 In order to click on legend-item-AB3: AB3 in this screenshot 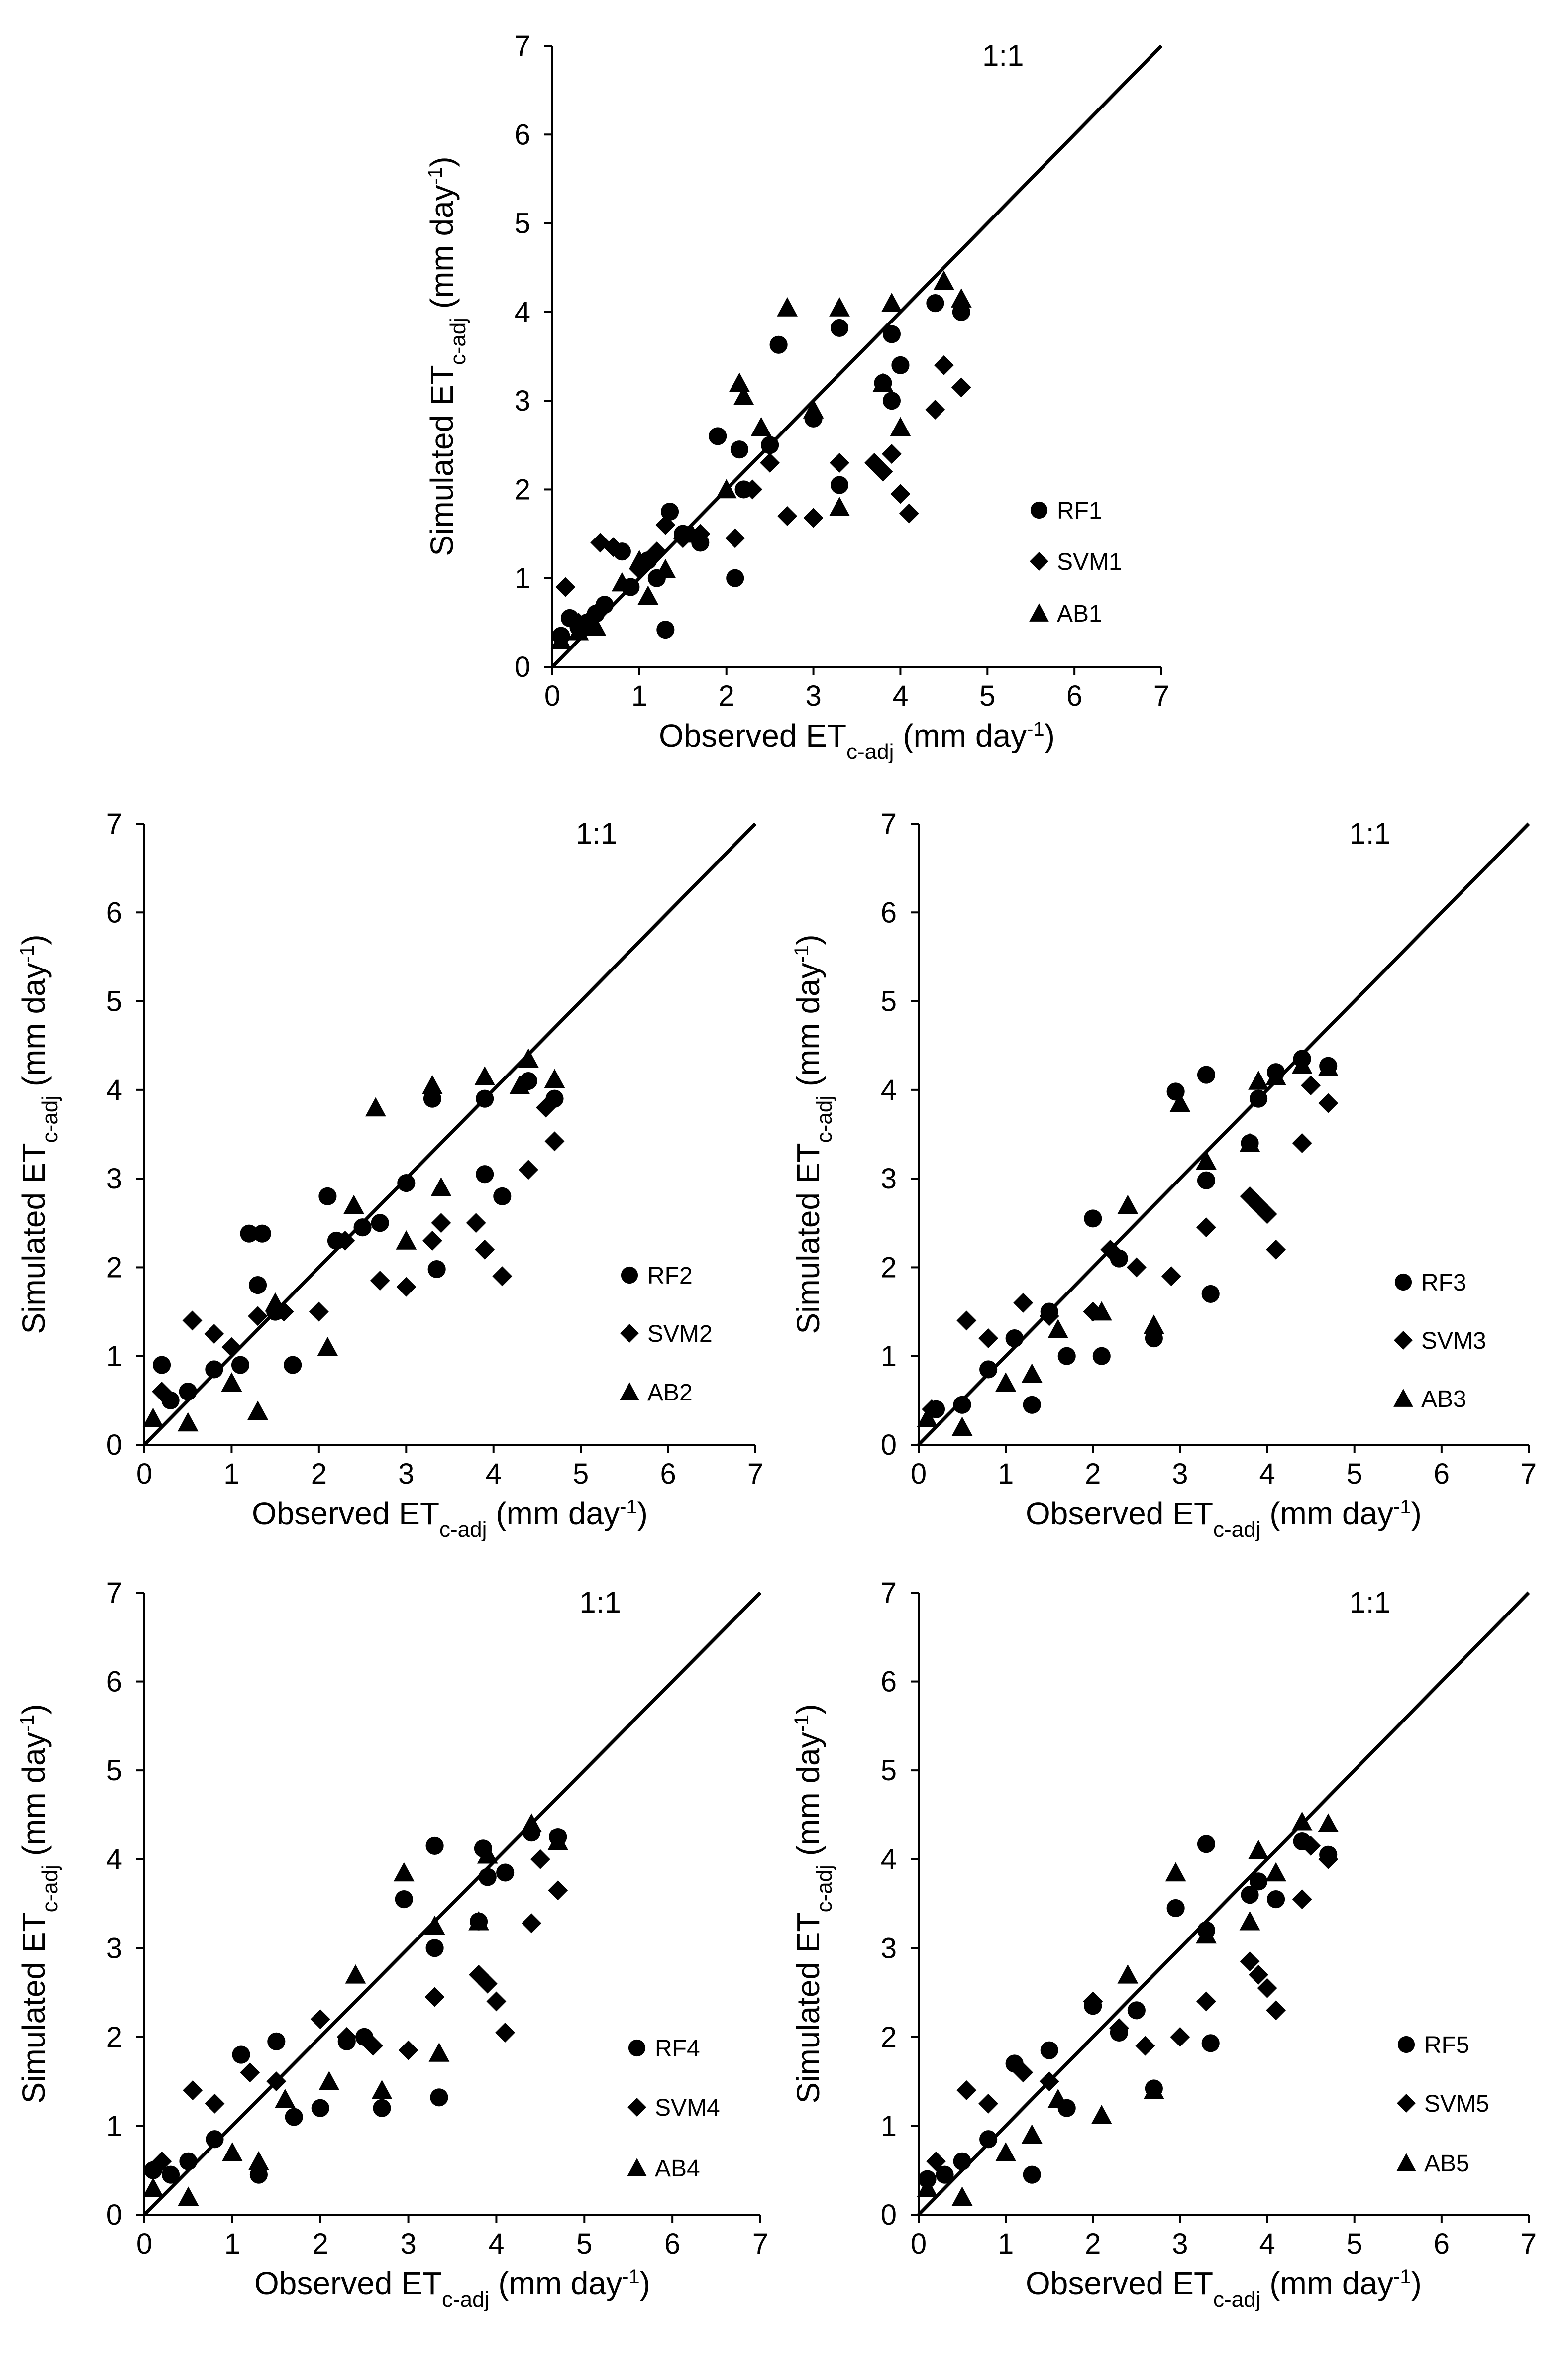, I will do `click(1430, 1399)`.